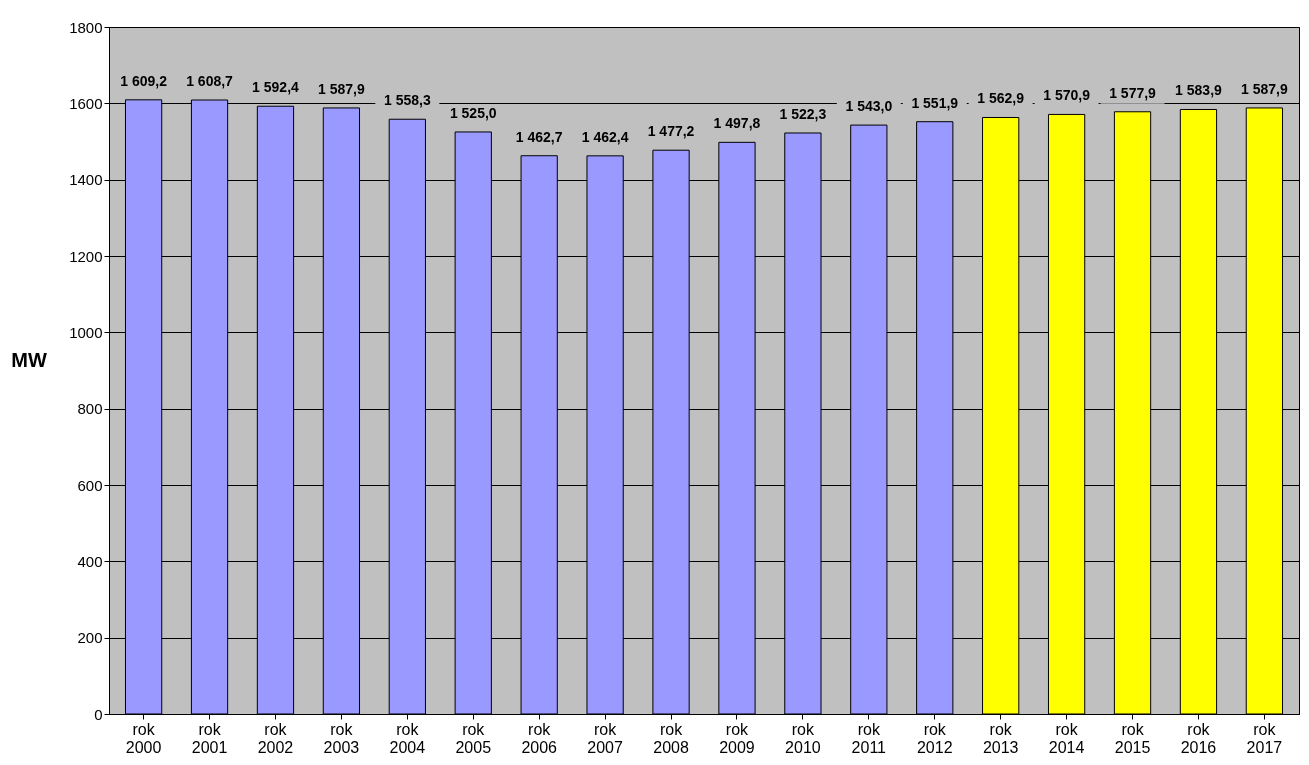 Image resolution: width=1309 pixels, height=765 pixels. I want to click on x-tick-label: rok 2010, so click(803, 738).